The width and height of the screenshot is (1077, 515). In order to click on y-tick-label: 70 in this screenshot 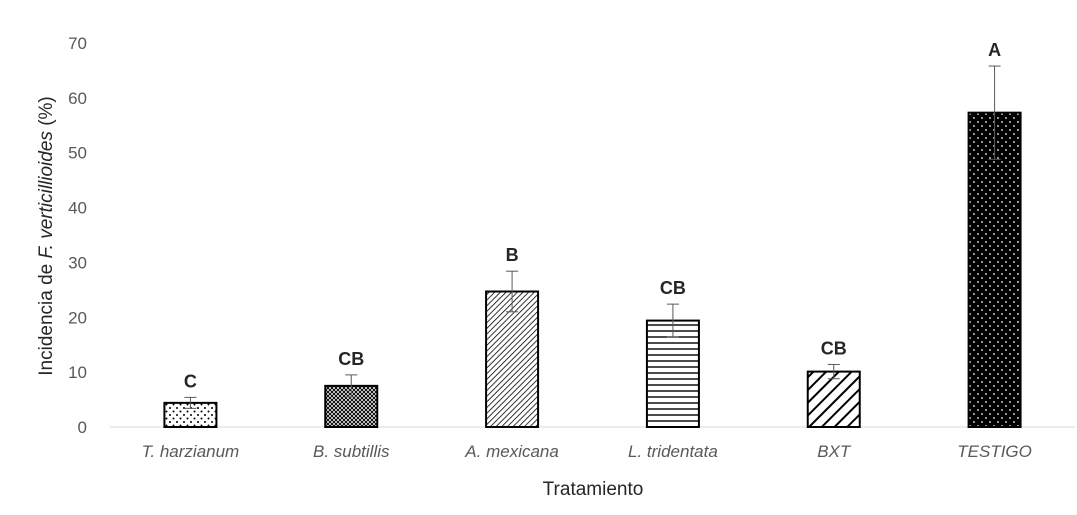, I will do `click(77, 43)`.